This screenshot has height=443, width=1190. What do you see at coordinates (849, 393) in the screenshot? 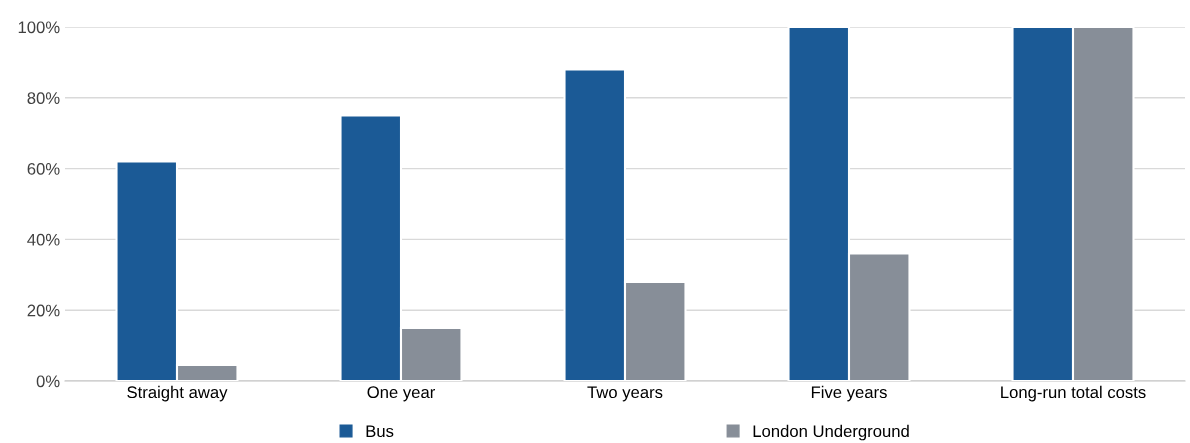
I see `x-tick-label: Five years` at bounding box center [849, 393].